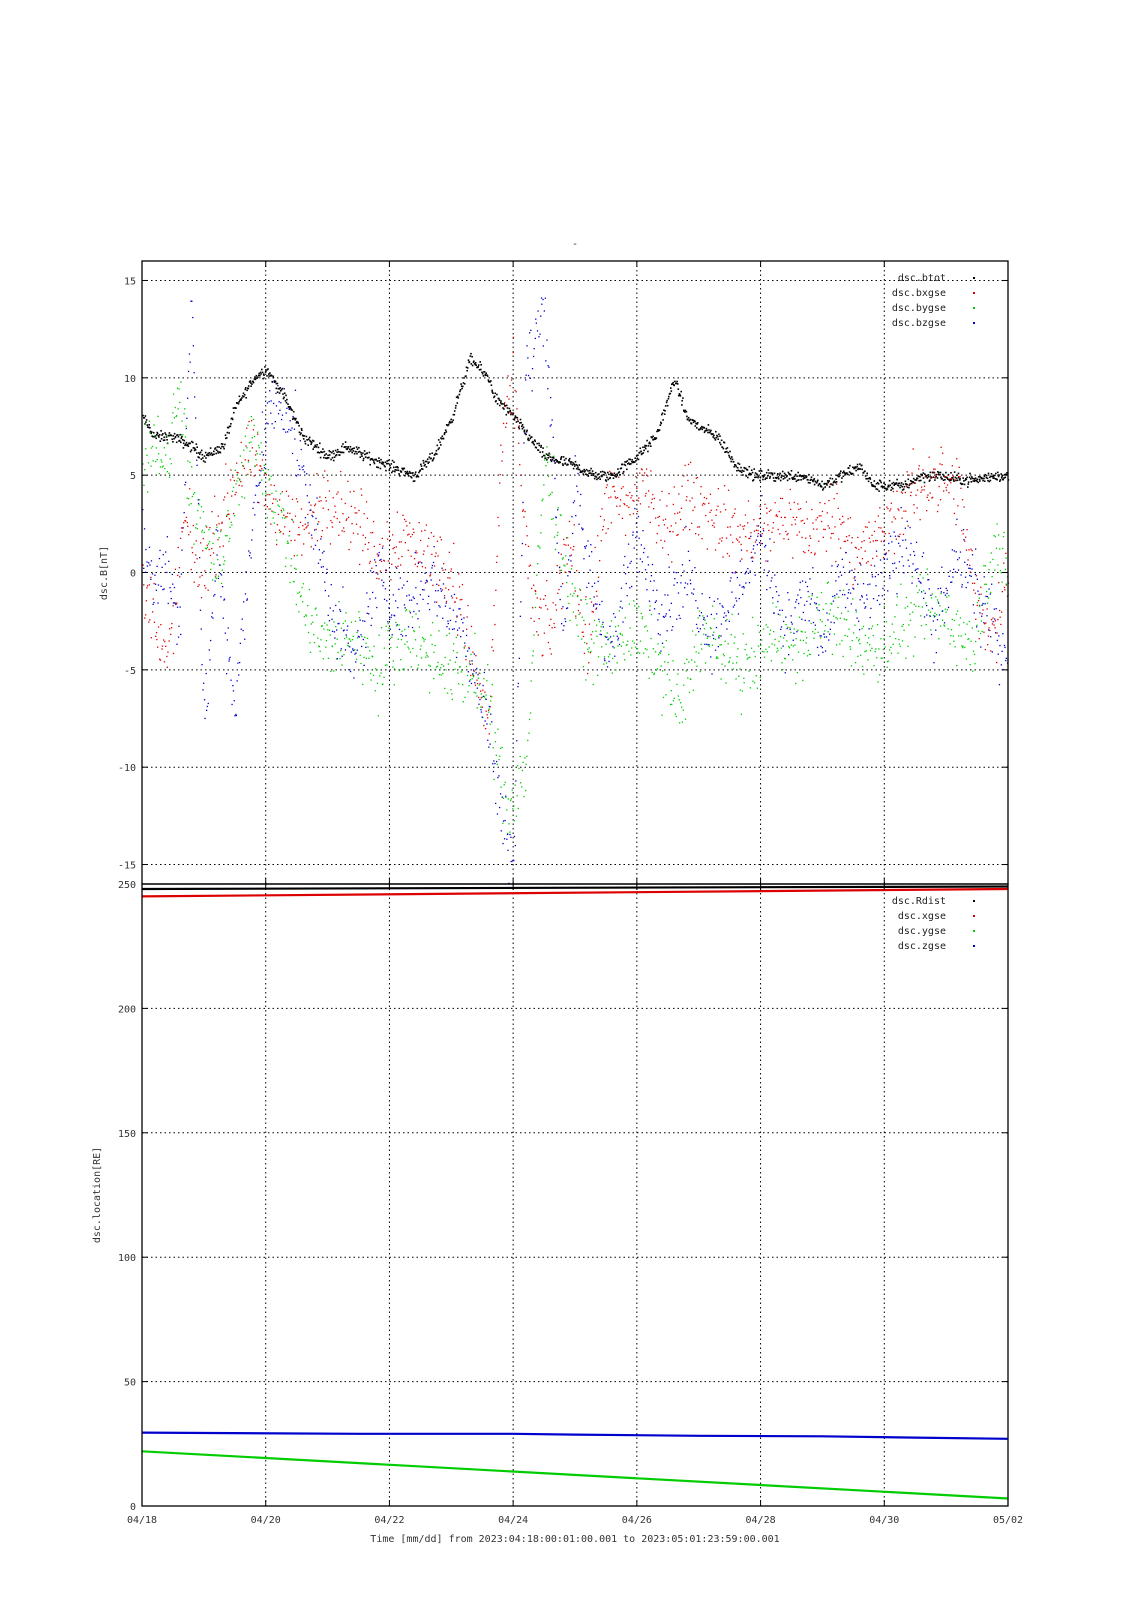 This screenshot has width=1131, height=1600. I want to click on legend-label: dsc.ygse, so click(922, 931).